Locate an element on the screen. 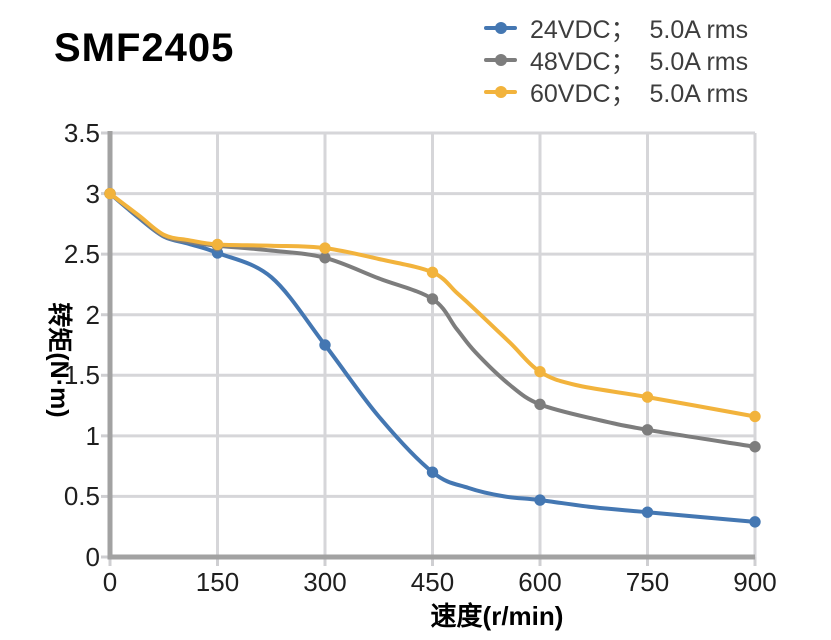  x-tick-label: 900 is located at coordinates (755, 582).